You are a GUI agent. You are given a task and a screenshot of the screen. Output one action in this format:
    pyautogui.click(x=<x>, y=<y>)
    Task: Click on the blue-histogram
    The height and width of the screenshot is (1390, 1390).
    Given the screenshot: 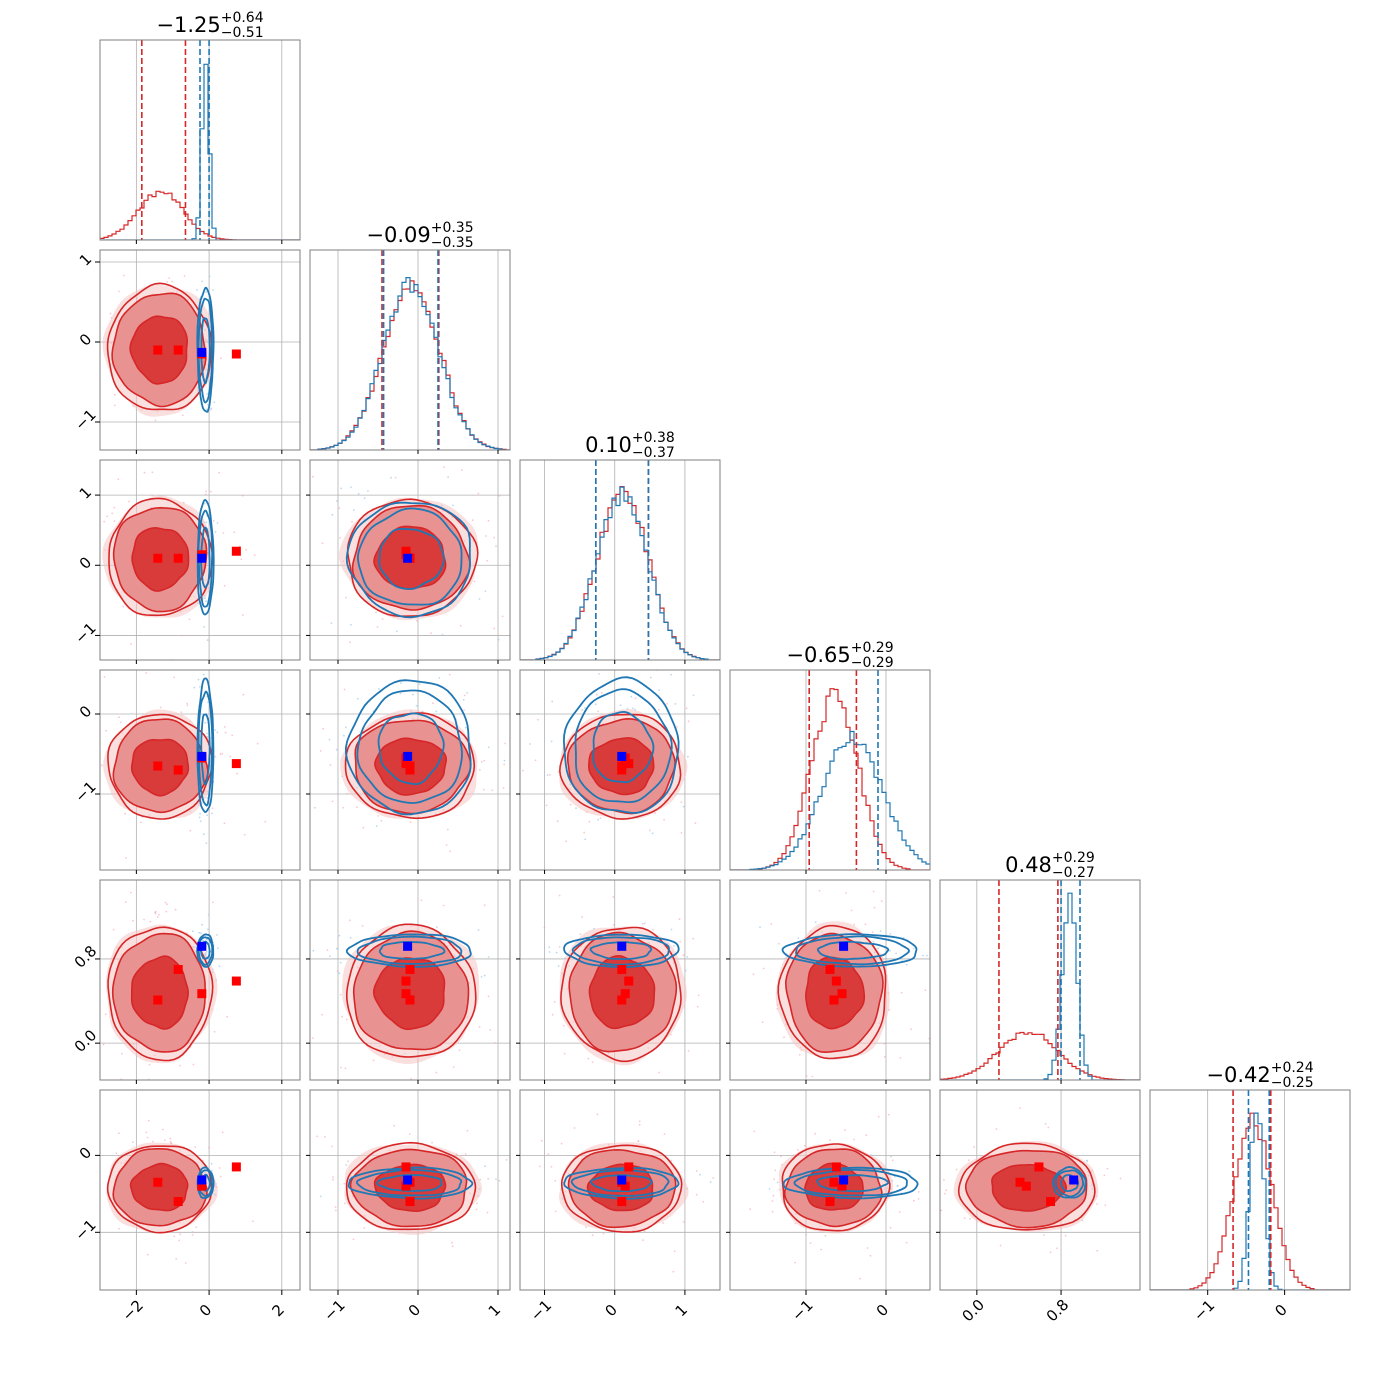 What is the action you would take?
    pyautogui.click(x=830, y=800)
    